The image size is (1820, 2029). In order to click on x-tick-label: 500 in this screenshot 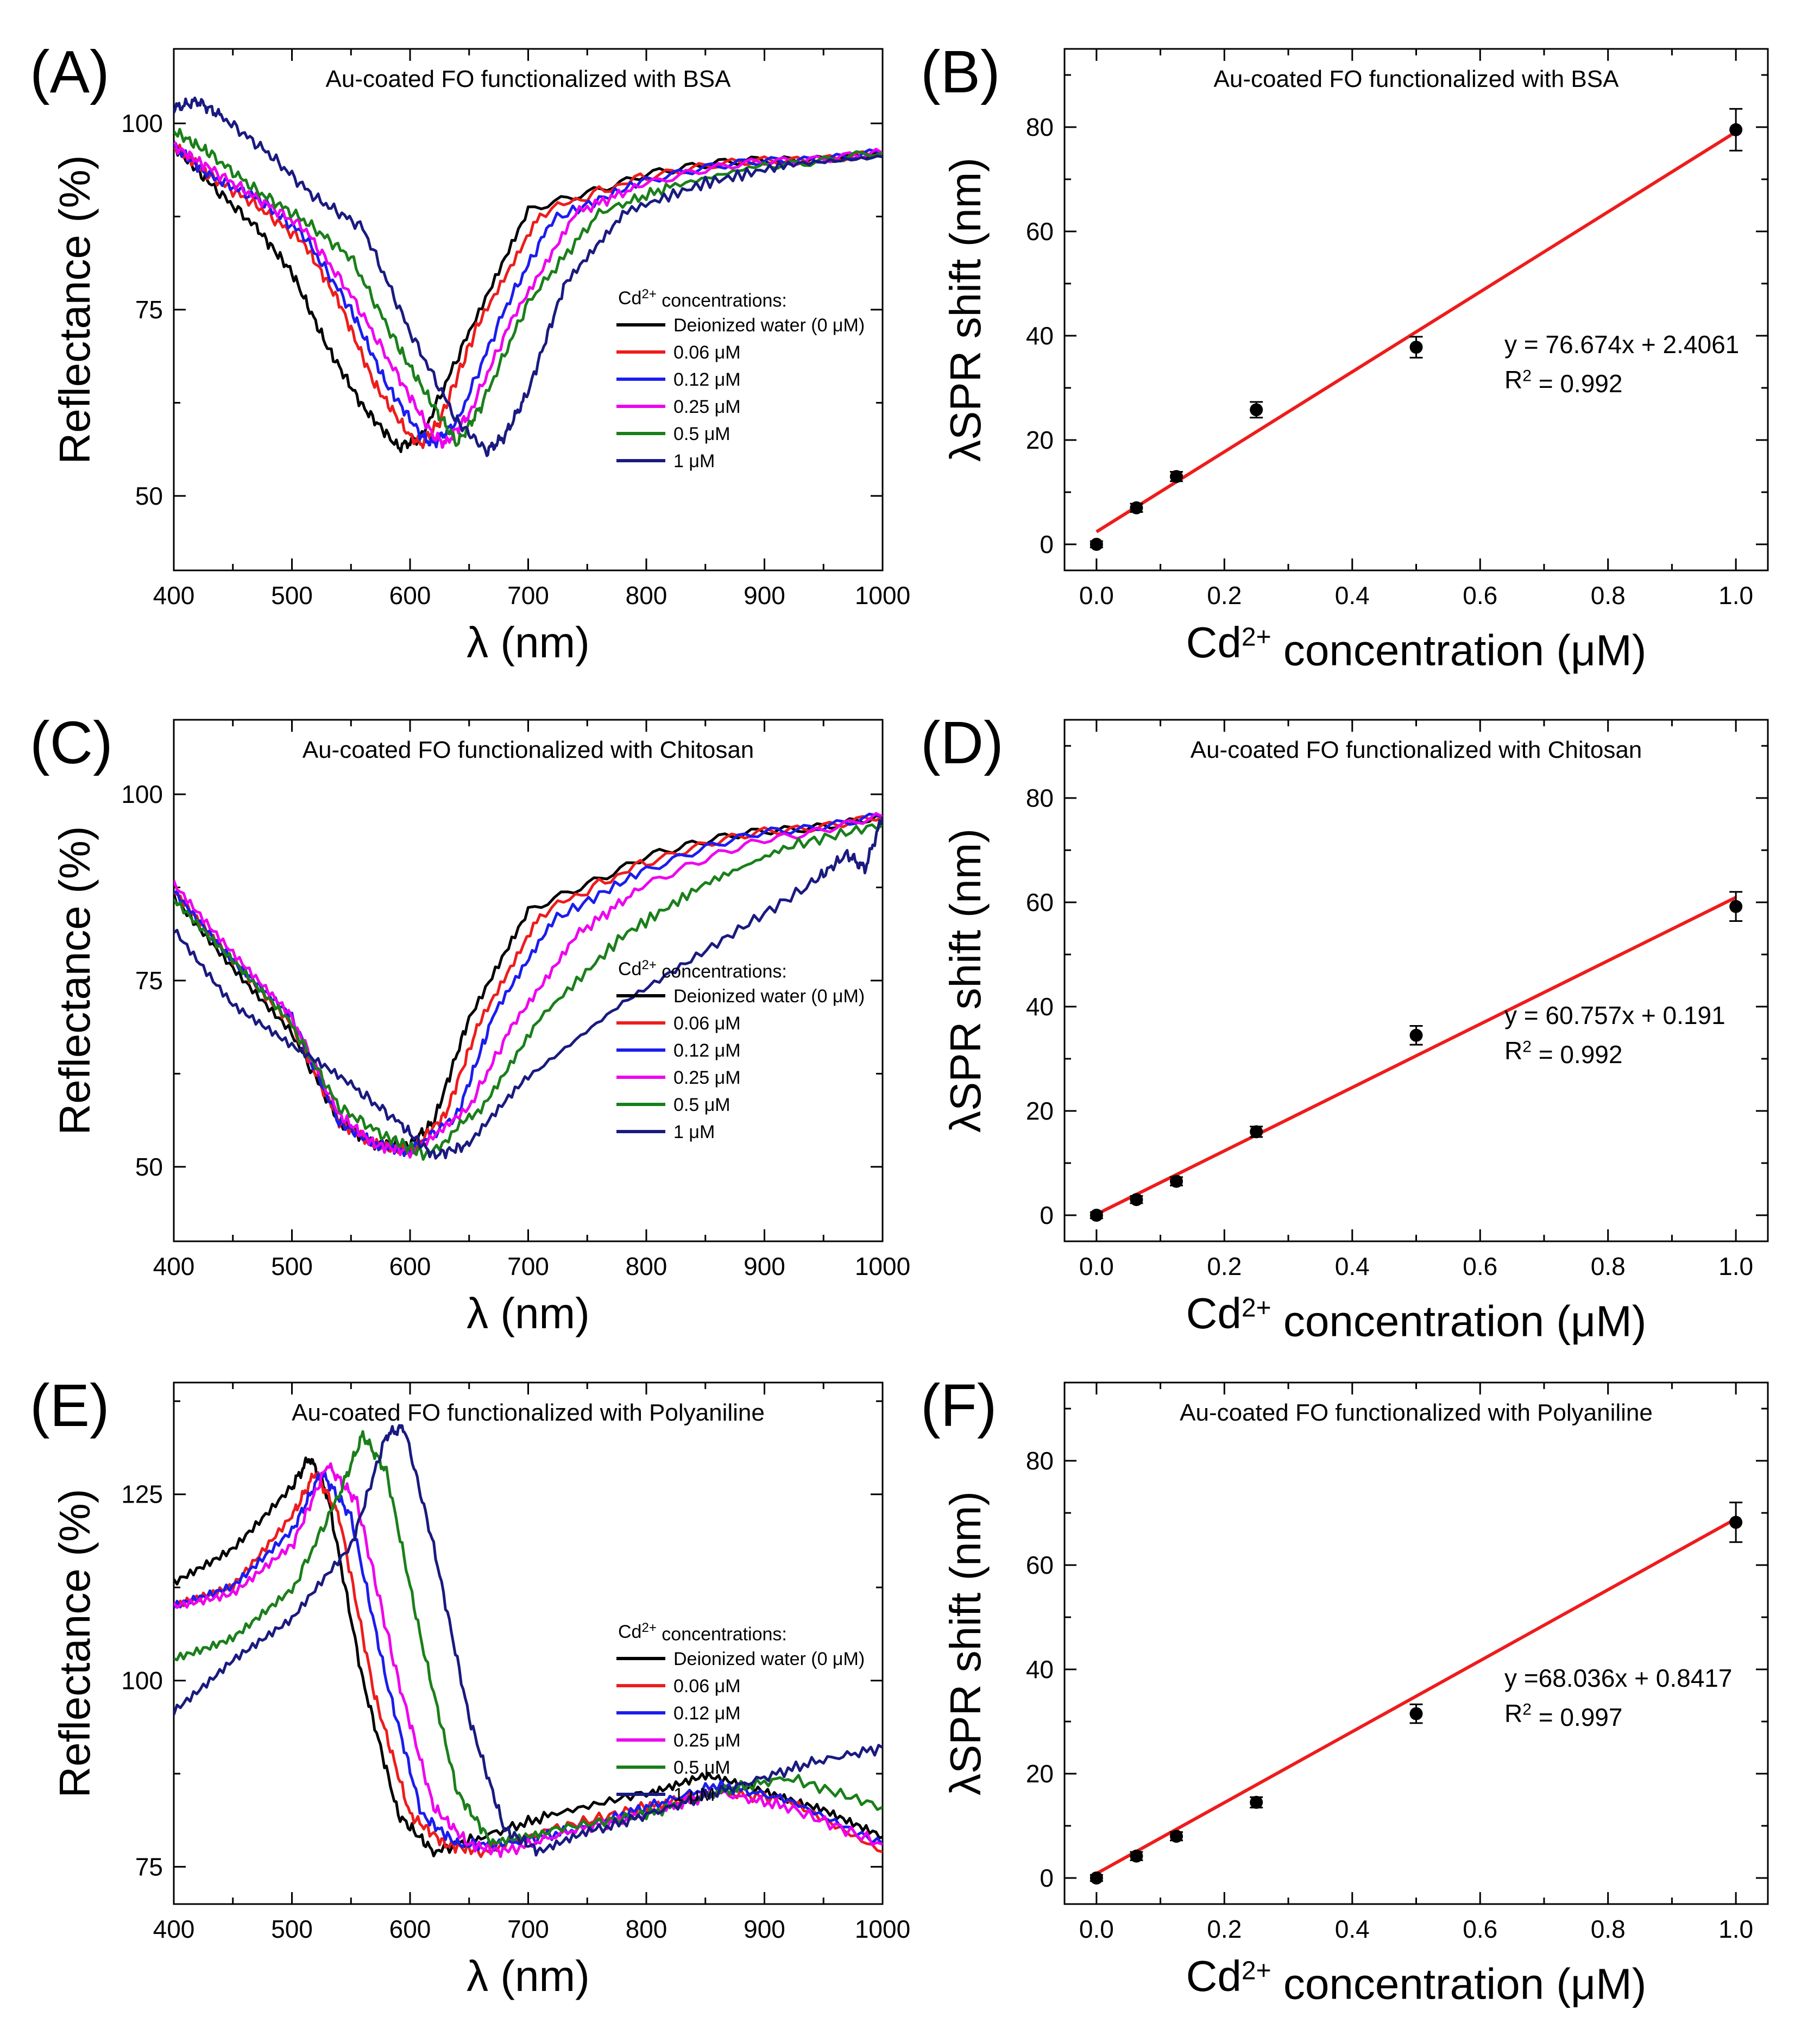, I will do `click(292, 595)`.